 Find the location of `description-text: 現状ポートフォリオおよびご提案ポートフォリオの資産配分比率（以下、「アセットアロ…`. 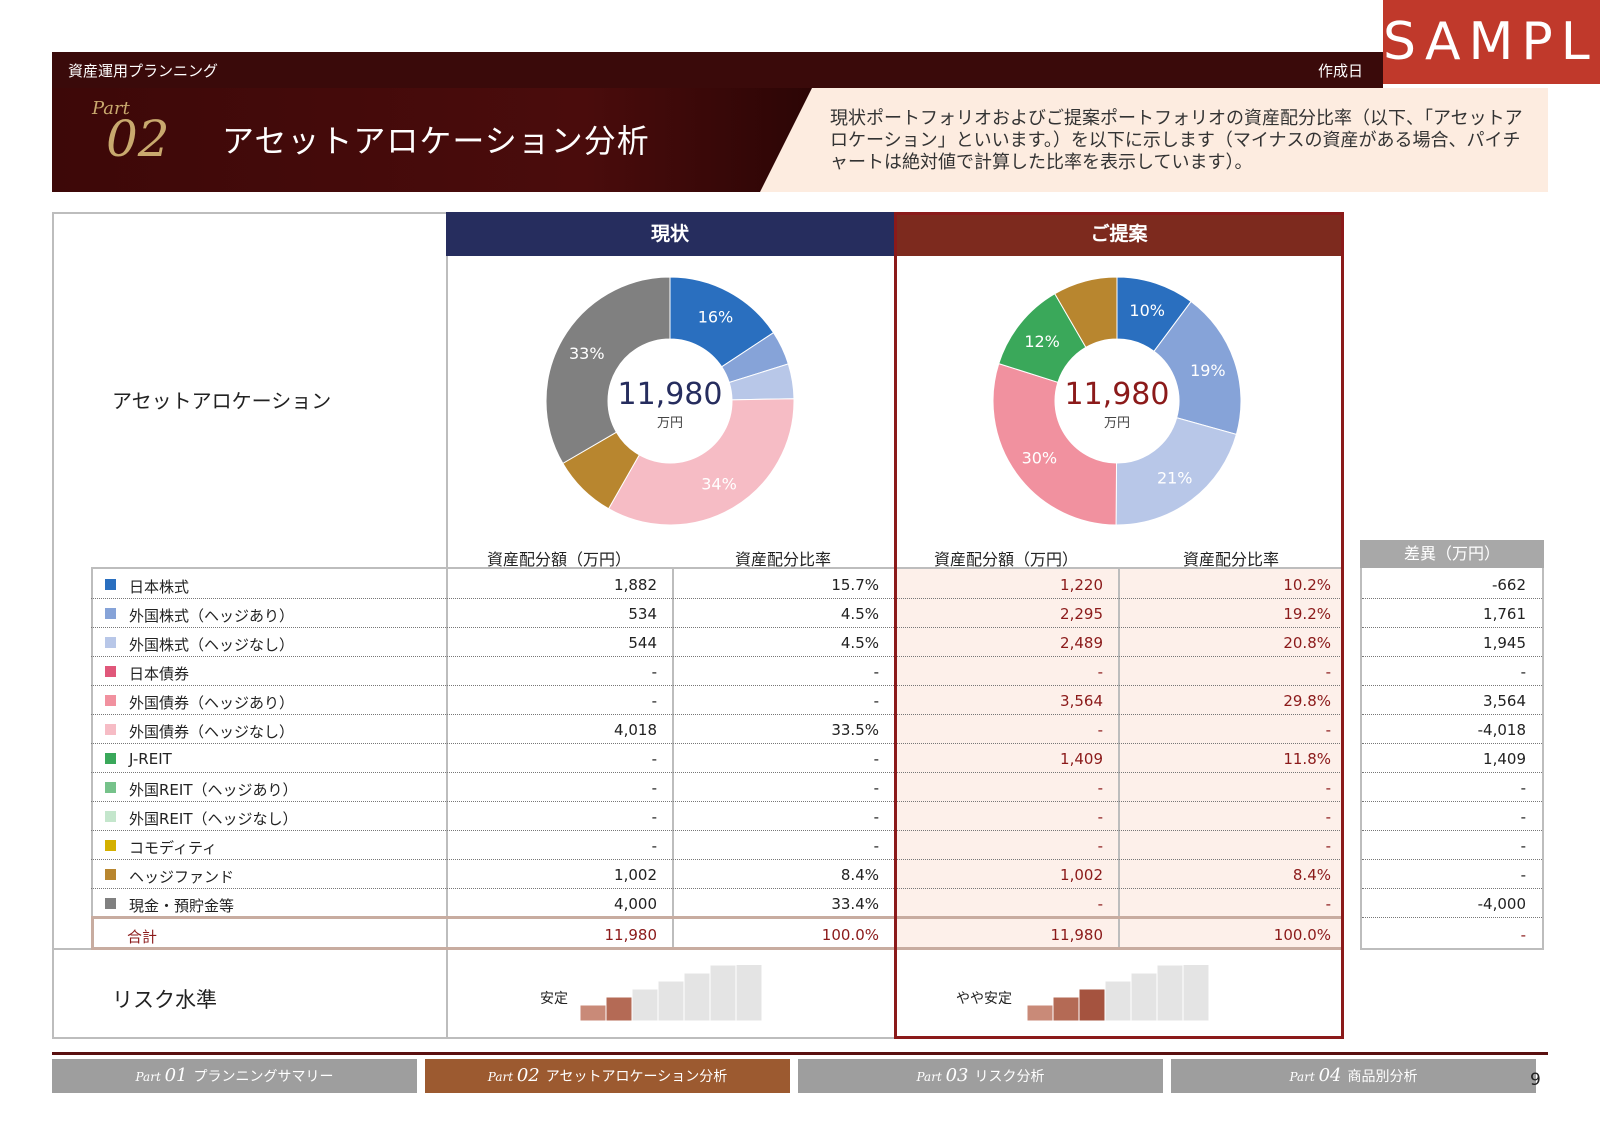

description-text: 現状ポートフォリオおよびご提案ポートフォリオの資産配分比率（以下、「アセットアロ… is located at coordinates (1176, 140).